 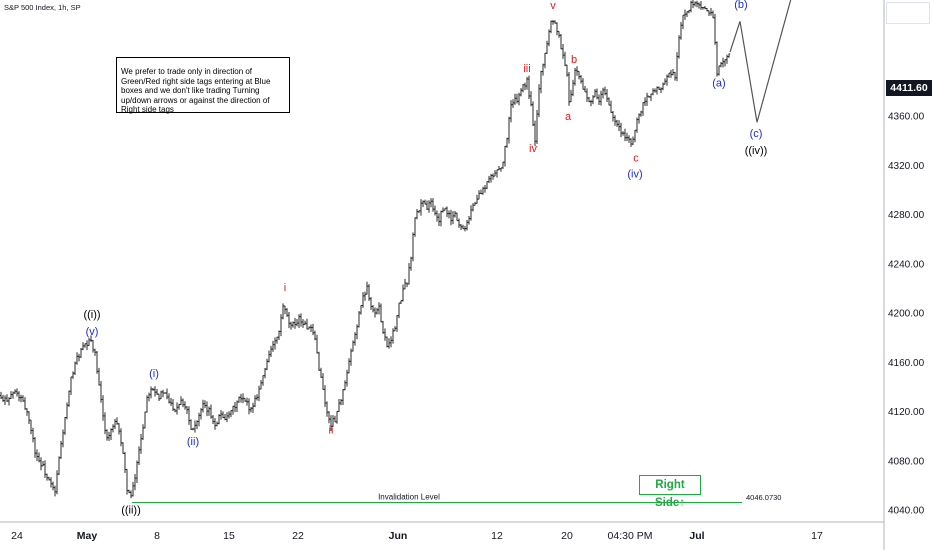 What do you see at coordinates (760, 61) in the screenshot?
I see `projection-line` at bounding box center [760, 61].